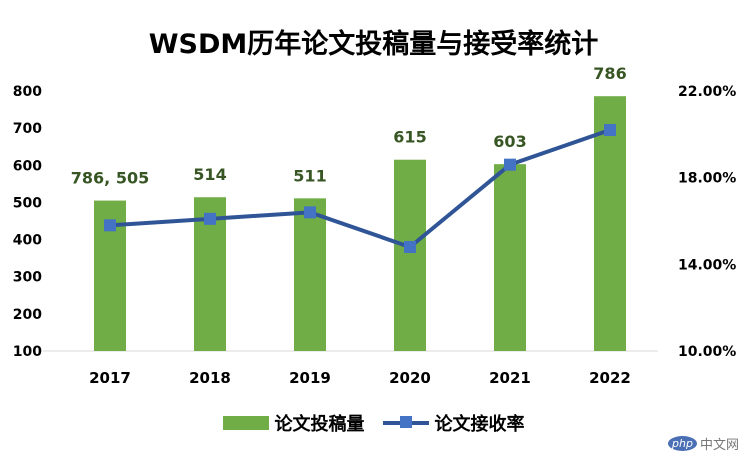 This screenshot has width=747, height=457. I want to click on left-axis-tick: 800, so click(27, 92).